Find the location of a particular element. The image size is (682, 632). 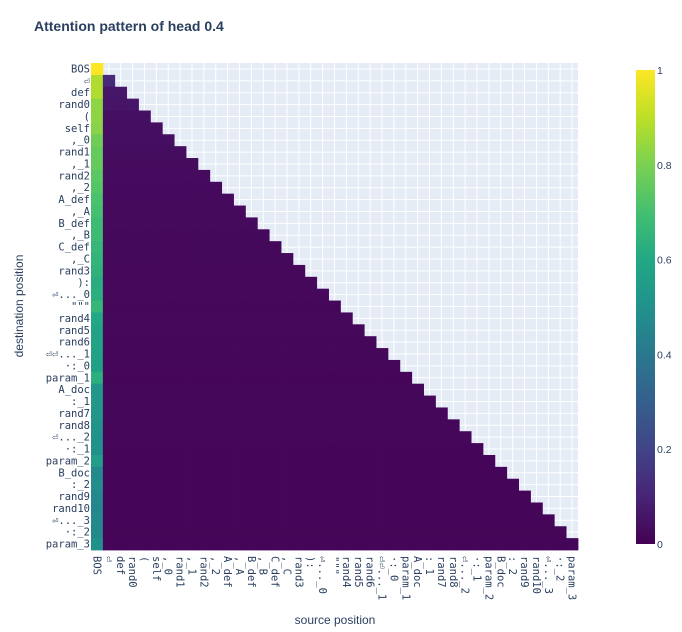

y-tick-label: def is located at coordinates (80, 93).